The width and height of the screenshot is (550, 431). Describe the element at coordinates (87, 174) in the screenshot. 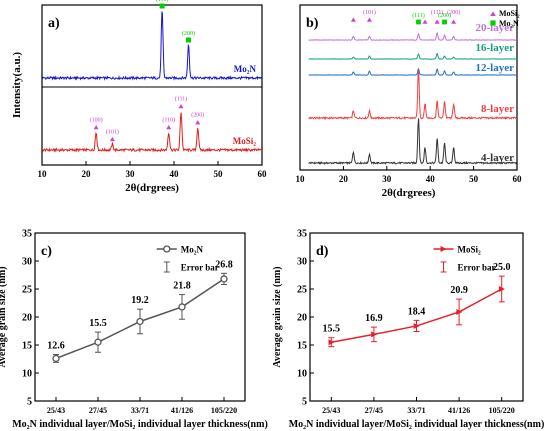

I see `panel-a-xtick-label: 20` at that location.